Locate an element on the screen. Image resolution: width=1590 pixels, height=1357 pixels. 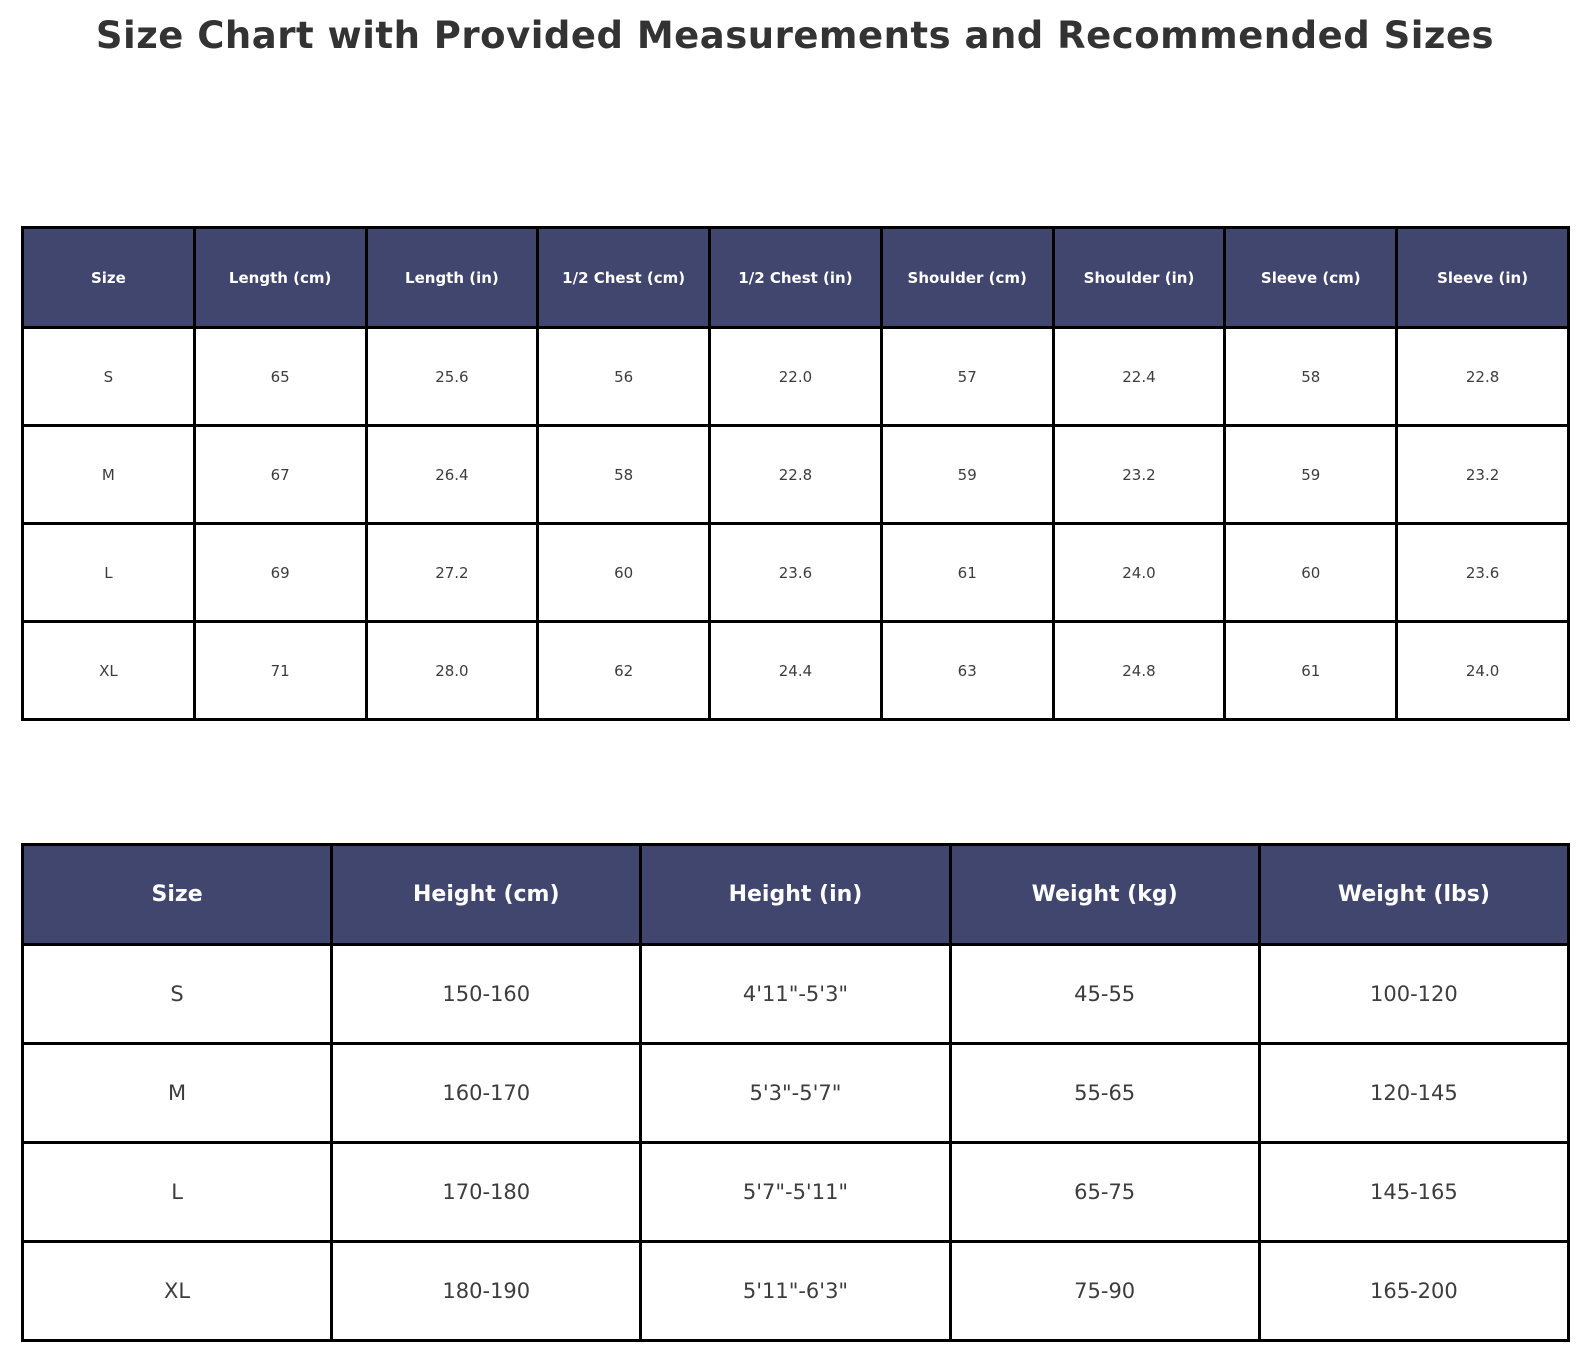
table-cell: 55-65 is located at coordinates (1104, 1093).